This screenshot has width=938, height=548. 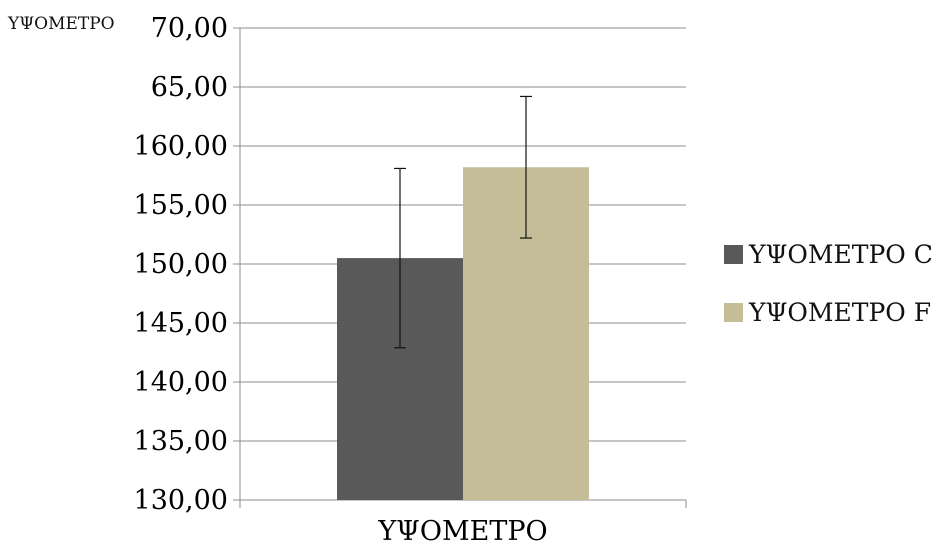 I want to click on legend-item-c: ΥΨΟΜΕΤΡΟ C, so click(x=828, y=254).